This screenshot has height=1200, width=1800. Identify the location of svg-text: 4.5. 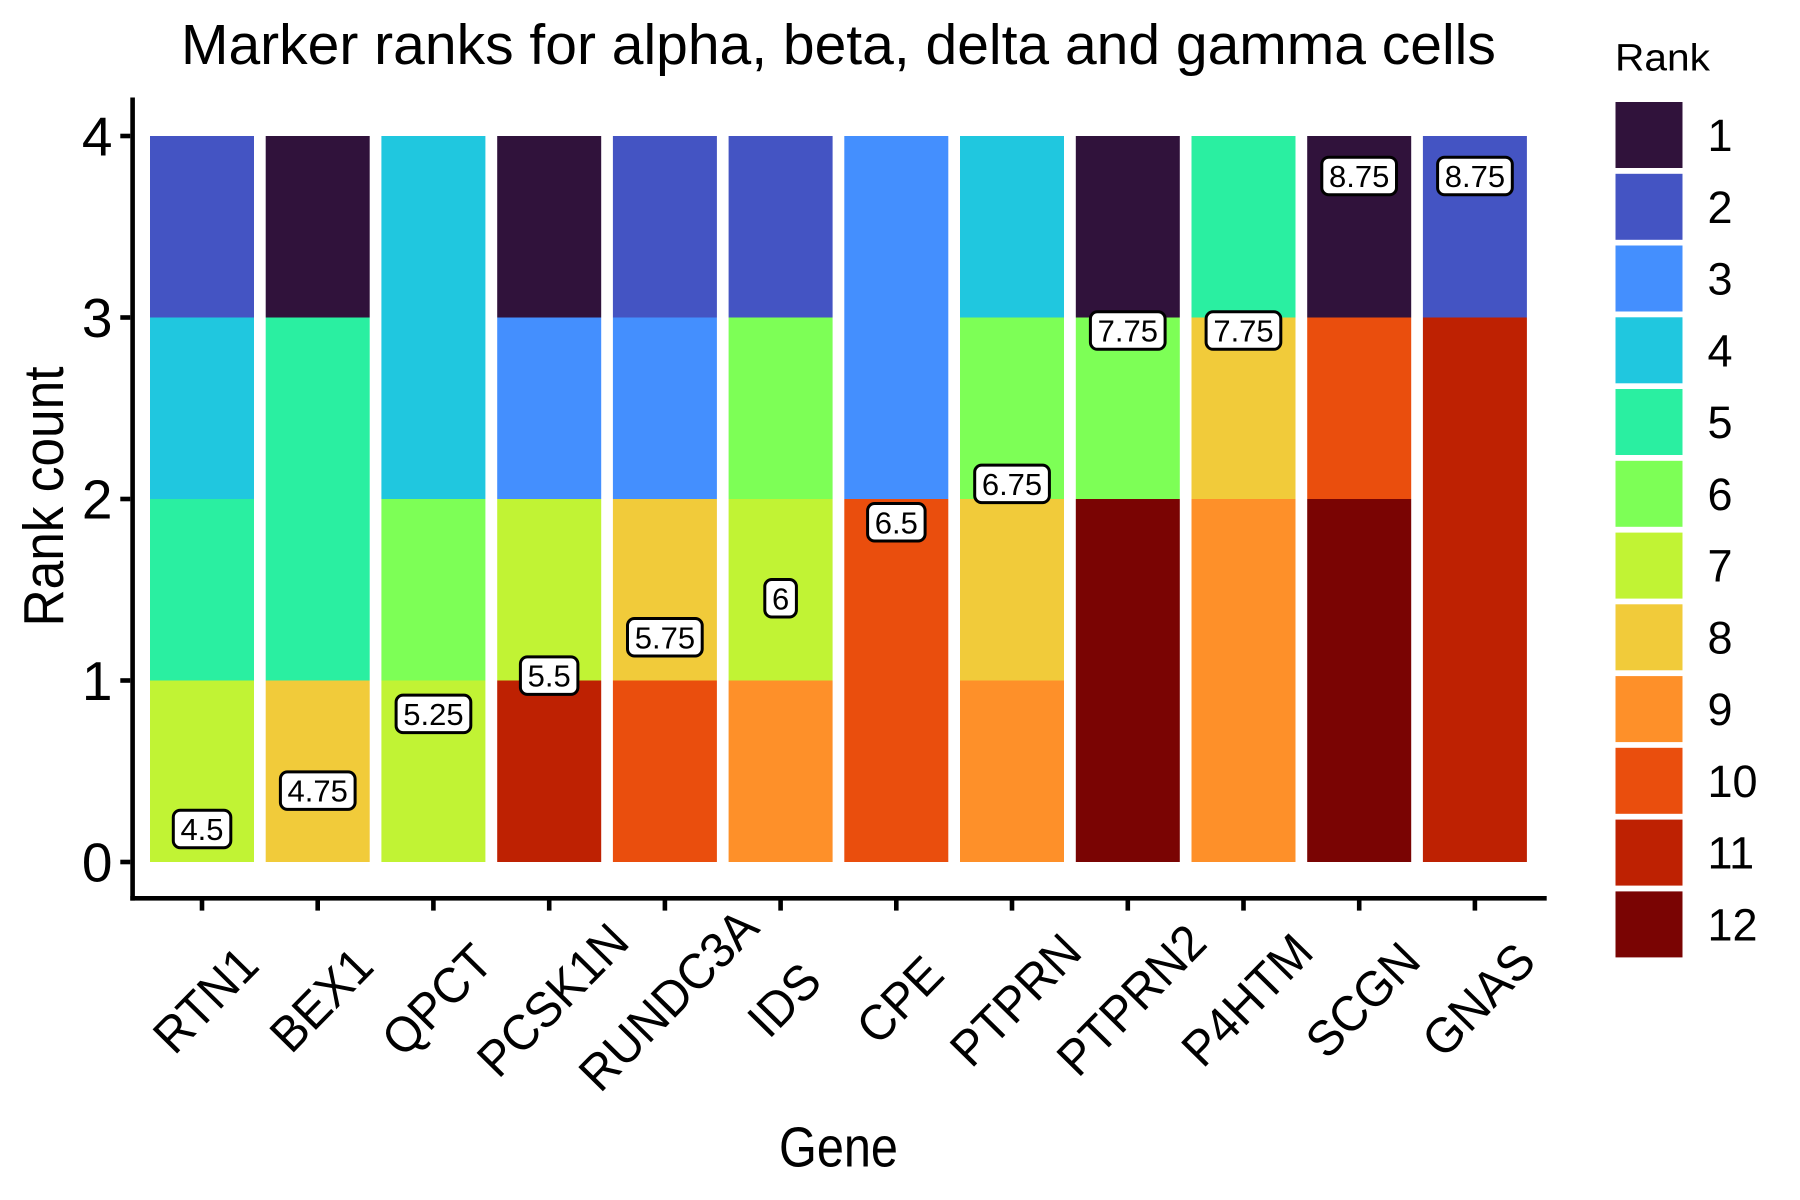
(201, 829).